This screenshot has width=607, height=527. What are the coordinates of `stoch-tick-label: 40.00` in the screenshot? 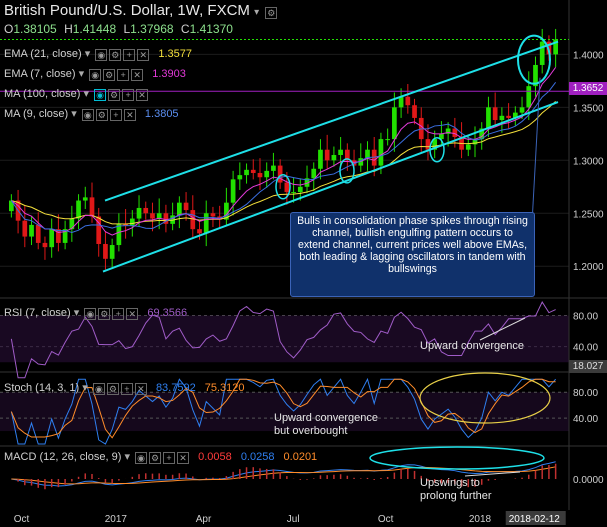 It's located at (585, 419).